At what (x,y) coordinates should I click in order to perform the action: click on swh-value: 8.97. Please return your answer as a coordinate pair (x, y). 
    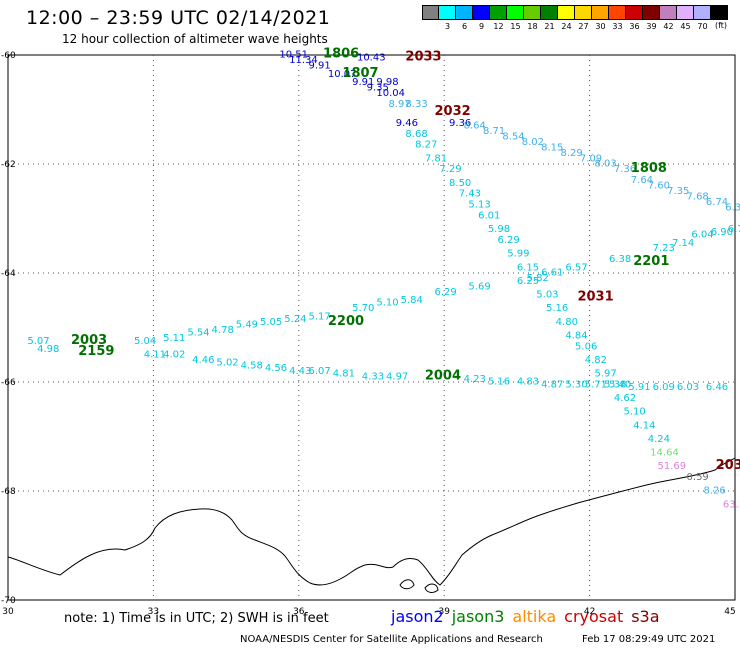
    Looking at the image, I should click on (399, 104).